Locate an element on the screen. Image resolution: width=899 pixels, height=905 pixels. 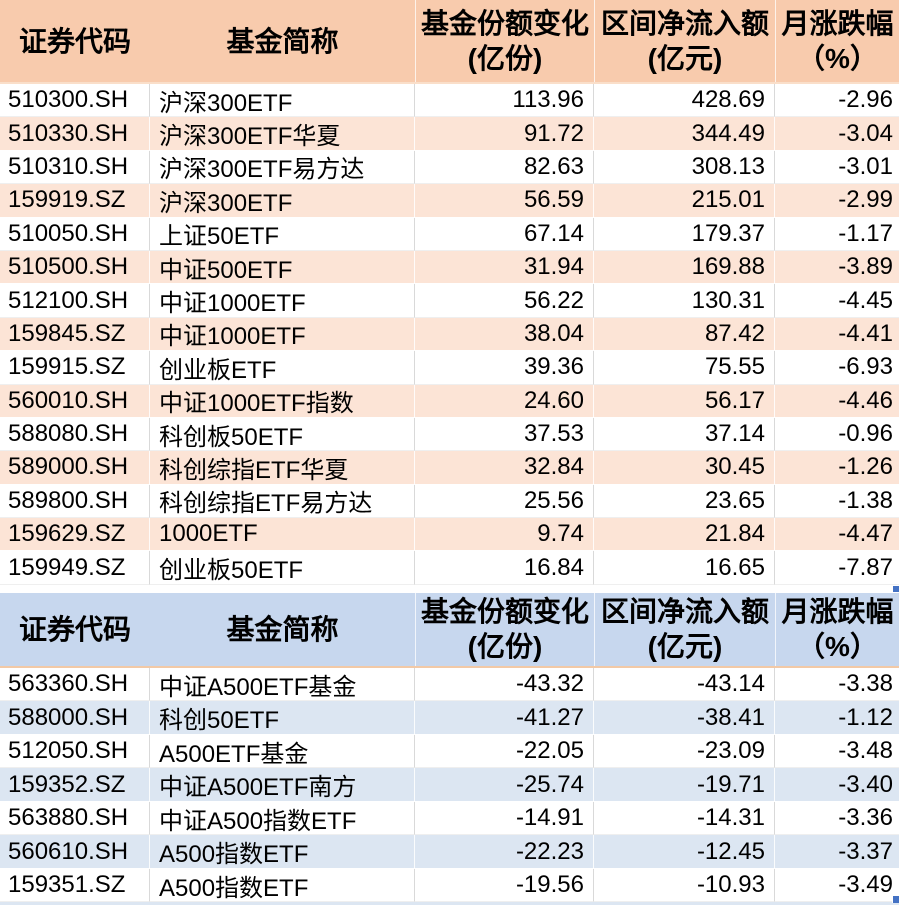
monthly-change-cell: -1.26 is located at coordinates (837, 468).